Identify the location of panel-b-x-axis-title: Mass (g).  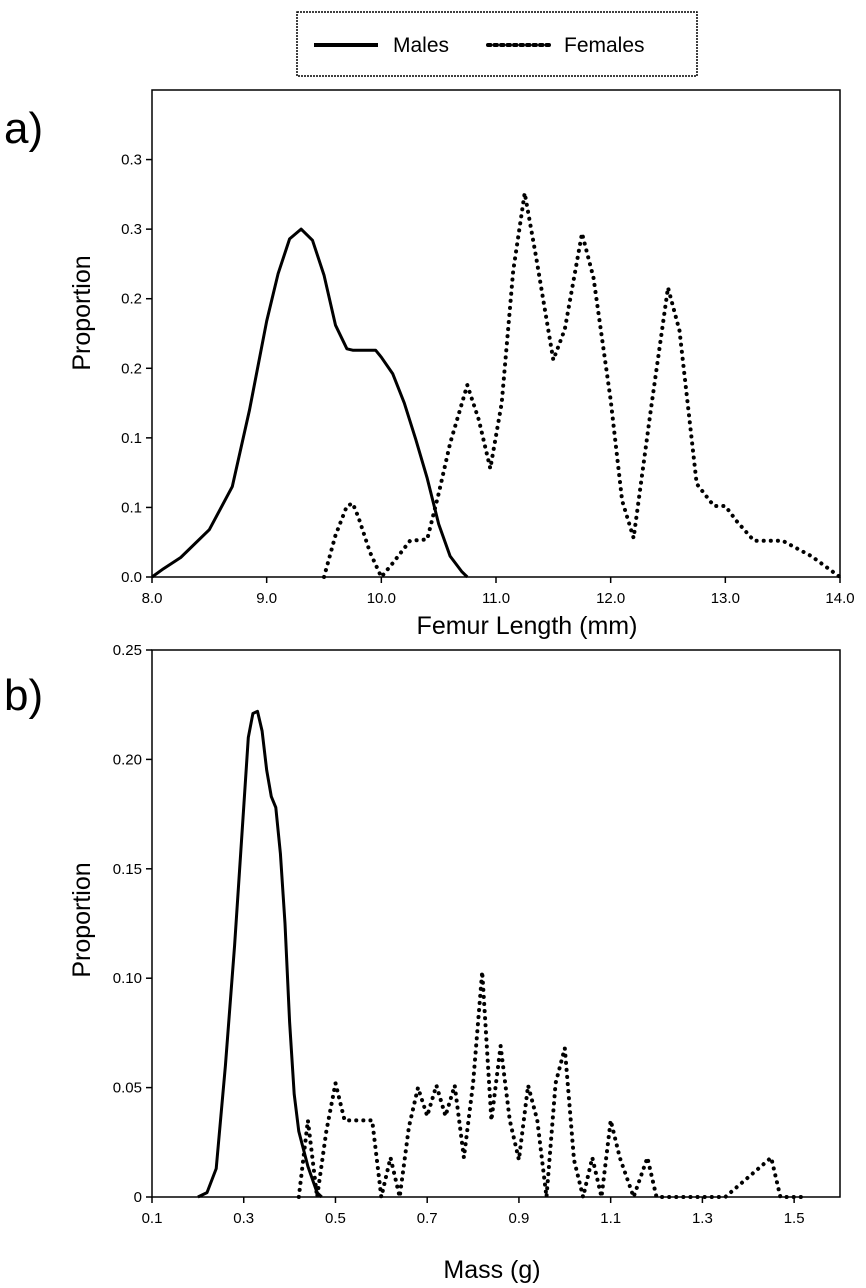
(491, 1270).